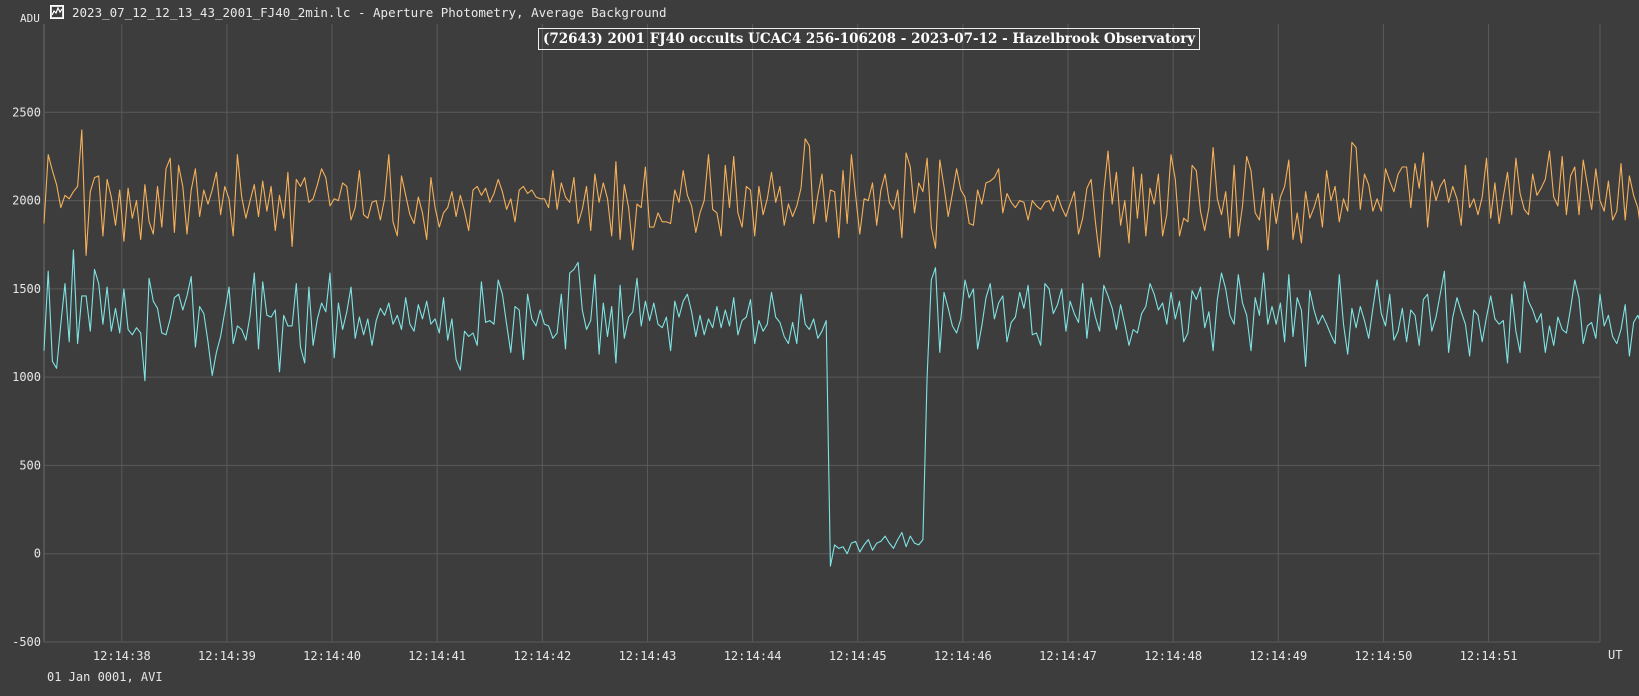 The image size is (1639, 696). What do you see at coordinates (122, 656) in the screenshot?
I see `x-tick-label: 12:14:38` at bounding box center [122, 656].